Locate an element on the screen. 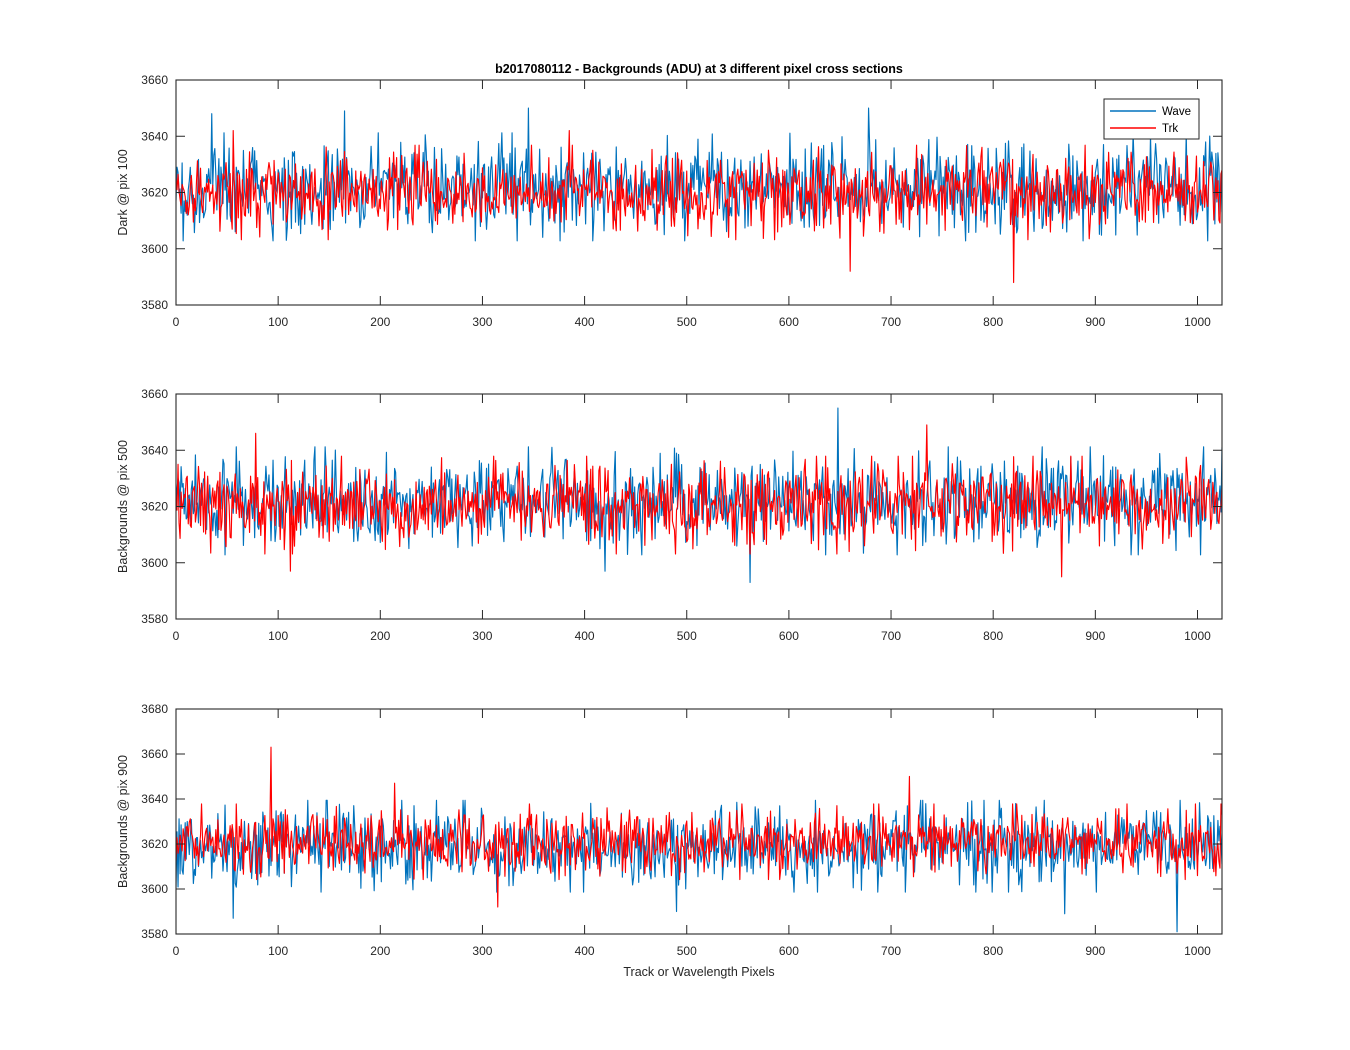 This screenshot has width=1350, height=1050. y-axis-label: Dark @ pix 100 is located at coordinates (123, 192).